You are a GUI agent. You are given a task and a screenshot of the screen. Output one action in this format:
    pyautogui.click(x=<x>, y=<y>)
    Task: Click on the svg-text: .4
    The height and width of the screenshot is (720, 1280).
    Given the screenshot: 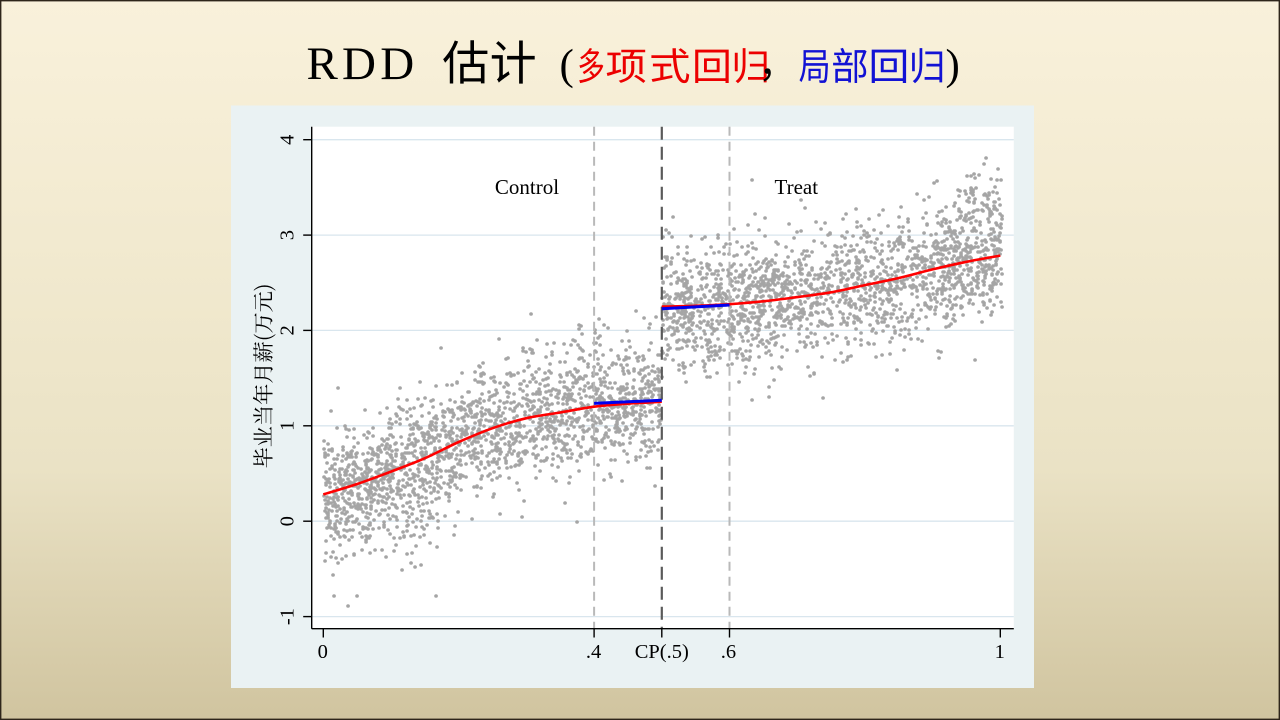 What is the action you would take?
    pyautogui.click(x=593, y=652)
    